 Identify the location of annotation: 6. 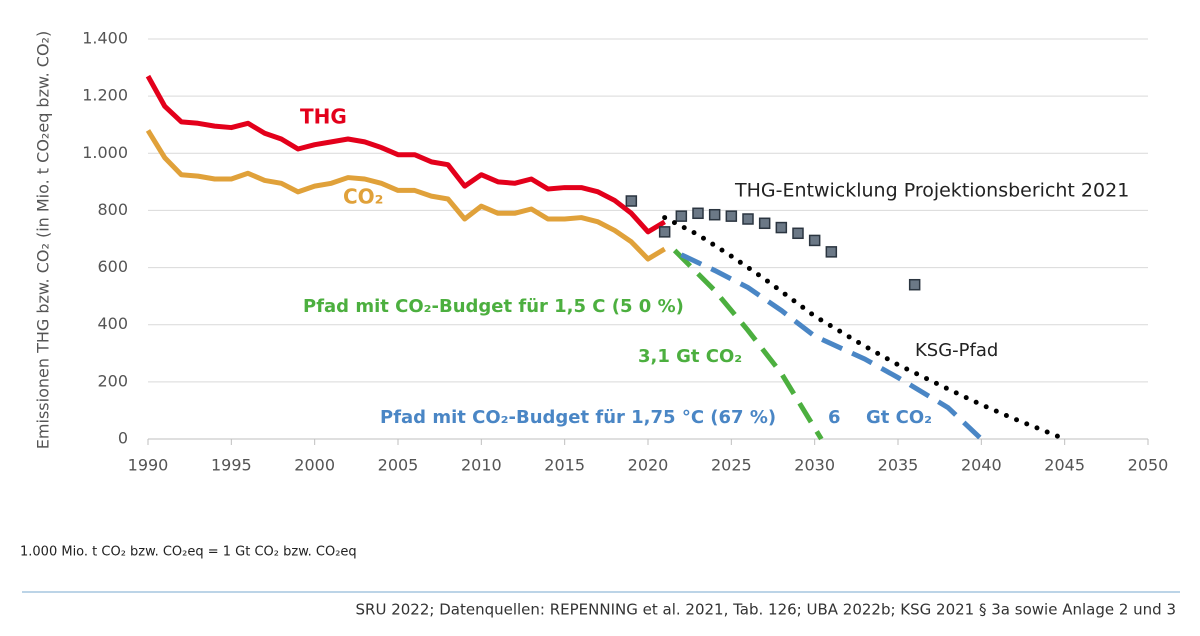
(834, 417).